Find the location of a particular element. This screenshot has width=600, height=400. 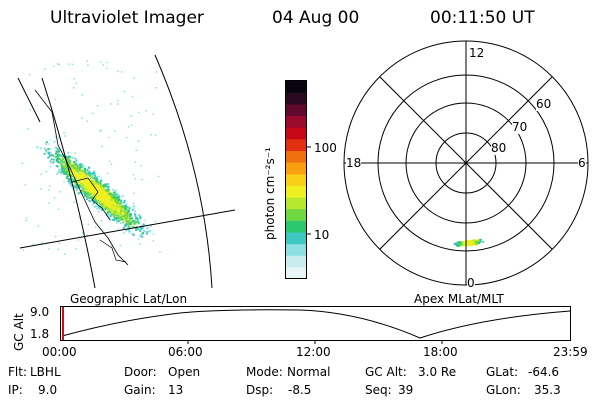

door-label: Door: is located at coordinates (140, 372).